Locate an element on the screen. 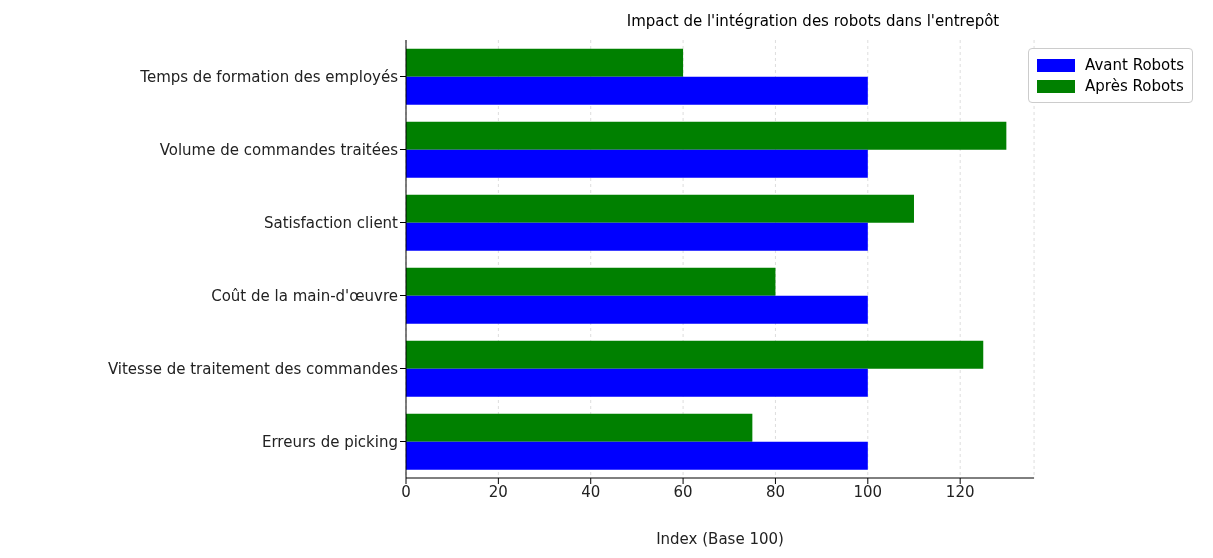  y-tick-label: Vitesse de traitement des commandes is located at coordinates (253, 368).